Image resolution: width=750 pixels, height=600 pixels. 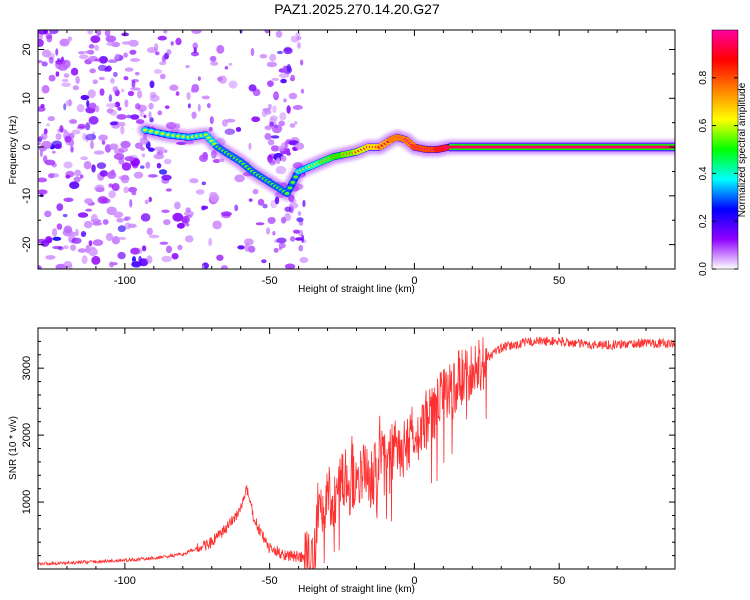 I want to click on spectrogram-x-axis-label: Height of straight line (km), so click(x=356, y=289).